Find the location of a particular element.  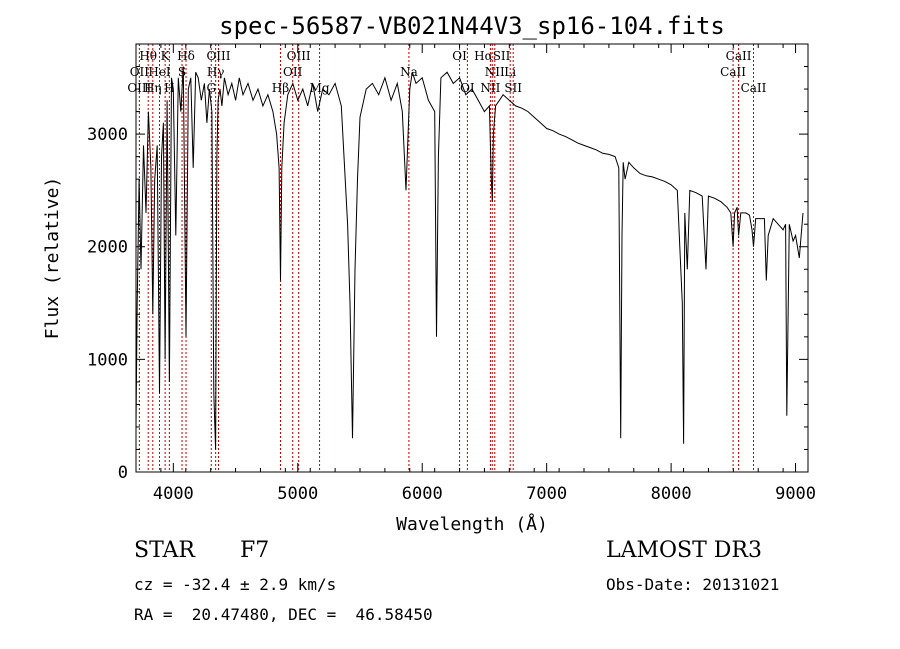

y-axis-label: Flux (relative) is located at coordinates (52, 258).